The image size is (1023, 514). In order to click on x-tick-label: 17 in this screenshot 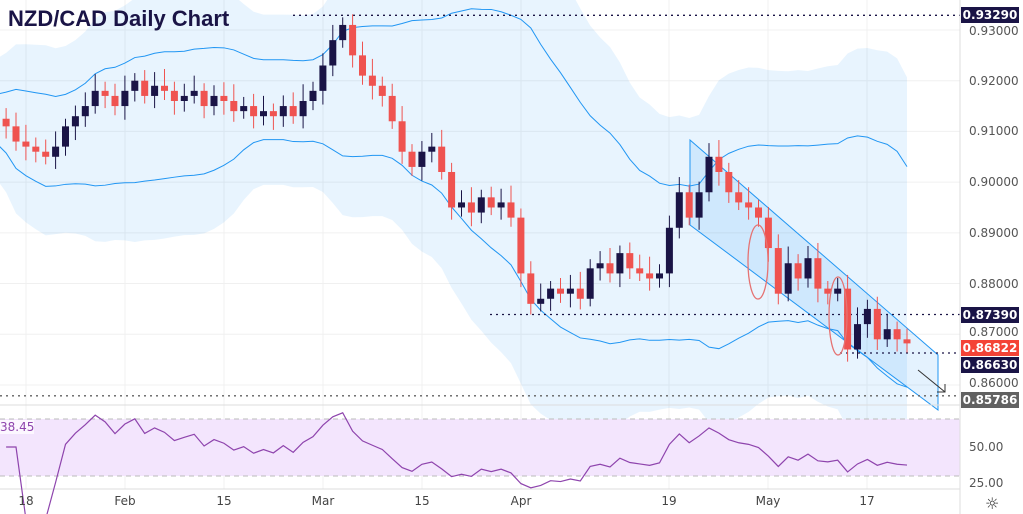, I will do `click(867, 501)`.